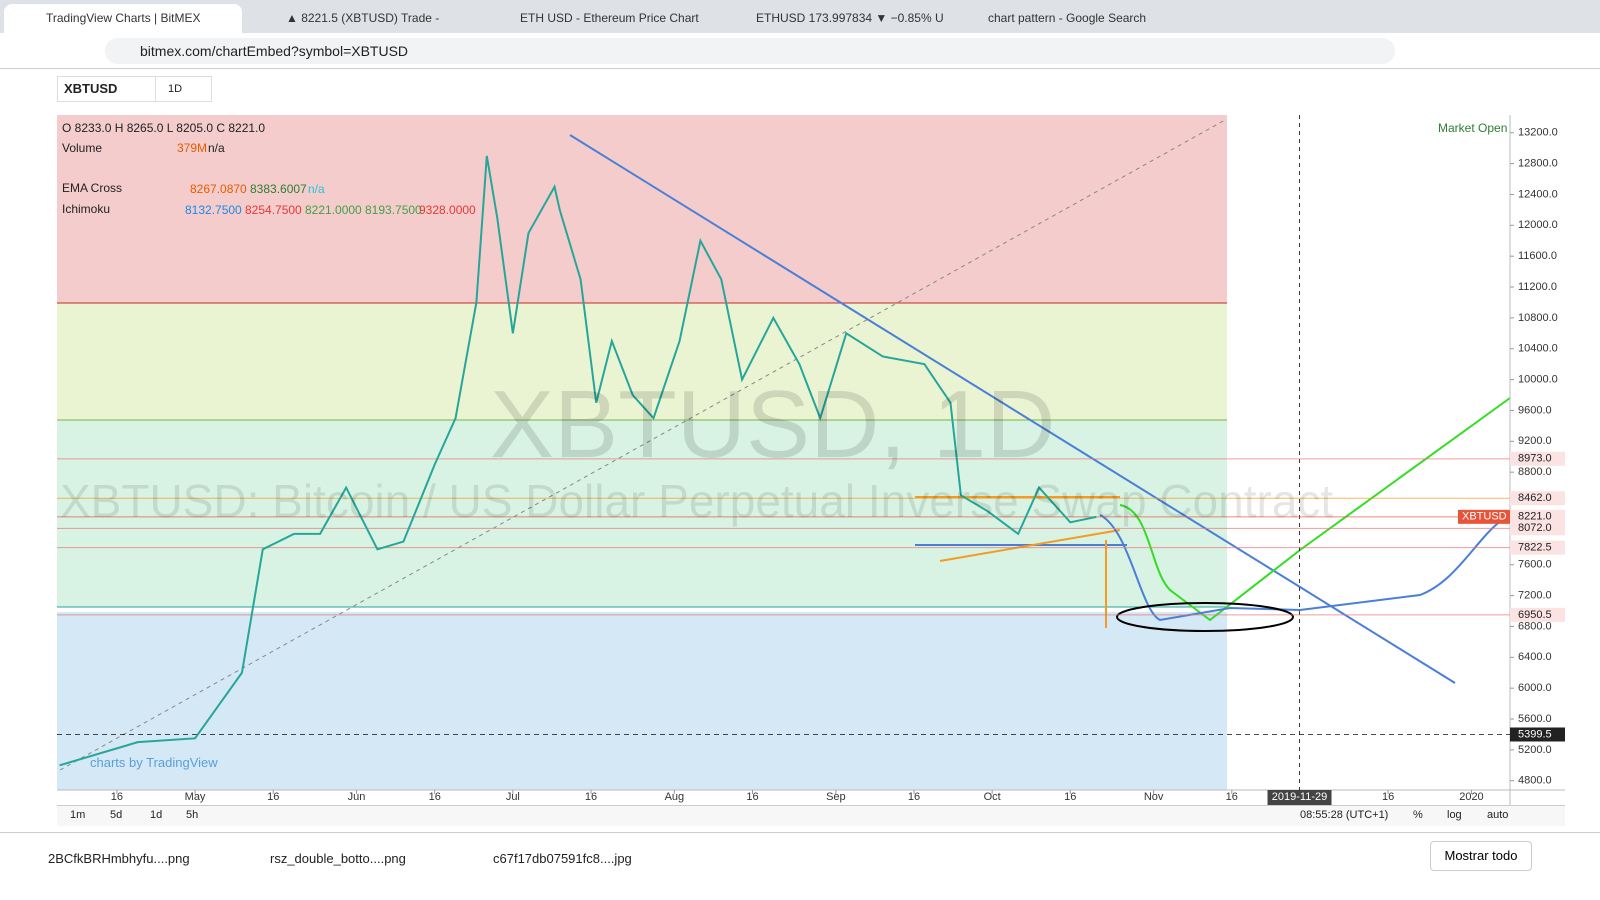 The width and height of the screenshot is (1600, 900). Describe the element at coordinates (800, 857) in the screenshot. I see `download-bar` at that location.